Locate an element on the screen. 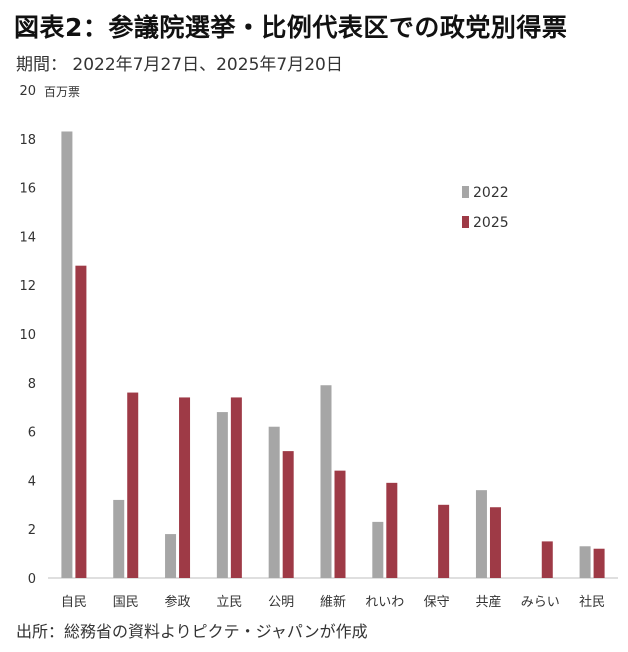 Image resolution: width=628 pixels, height=652 pixels. y-tick-label: 10 is located at coordinates (27, 335).